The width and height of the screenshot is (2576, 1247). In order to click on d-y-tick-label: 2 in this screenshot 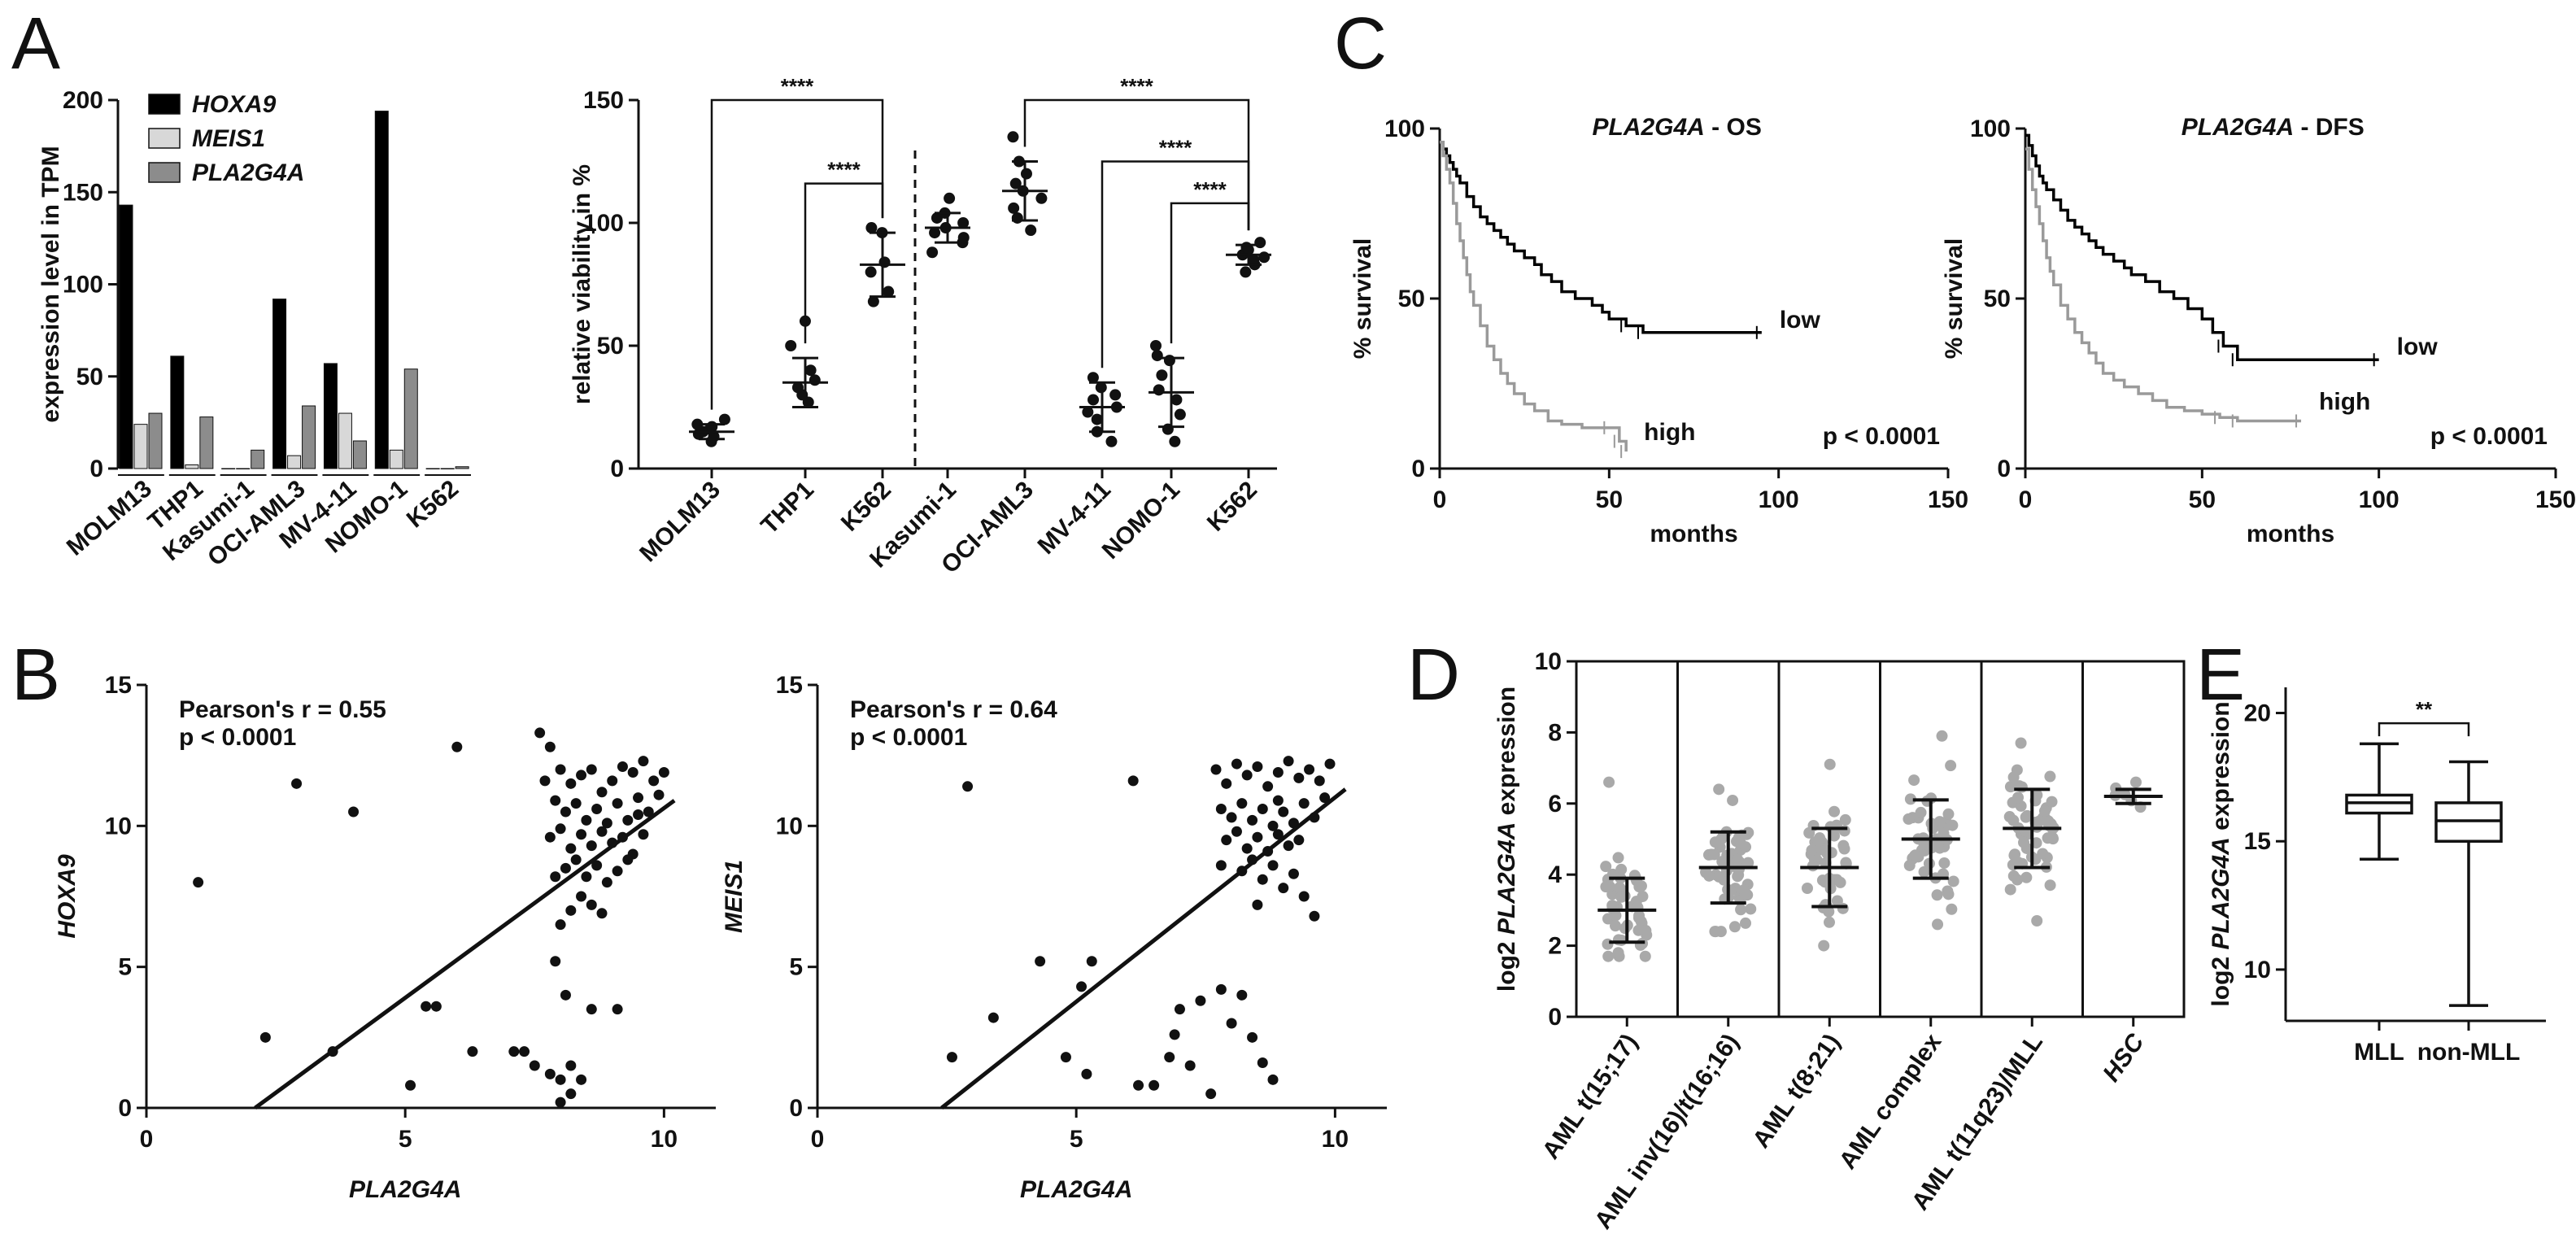, I will do `click(1555, 946)`.